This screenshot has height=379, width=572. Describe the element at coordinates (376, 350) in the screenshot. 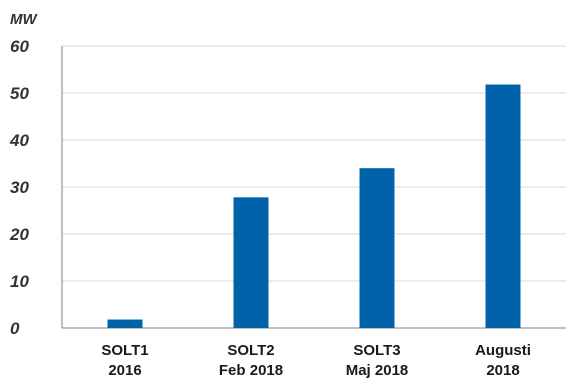

I see `x-tick-label-line: SOLT3` at that location.